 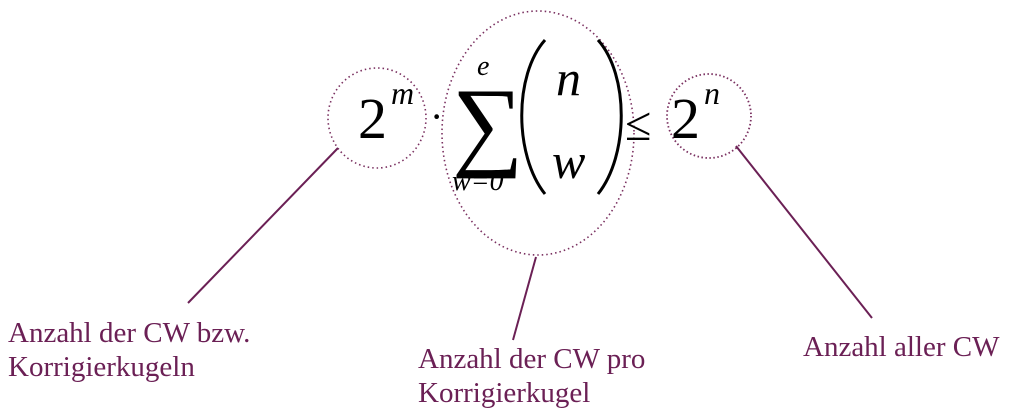 I want to click on sum-upper-limit: e, so click(x=483, y=66).